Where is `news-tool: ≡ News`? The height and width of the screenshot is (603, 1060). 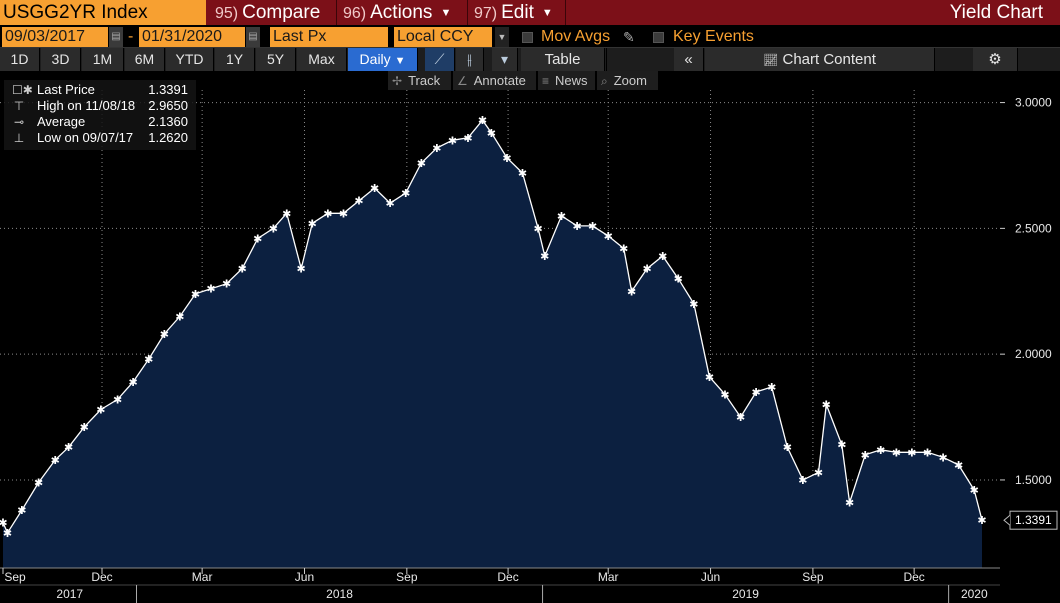 news-tool: ≡ News is located at coordinates (567, 80).